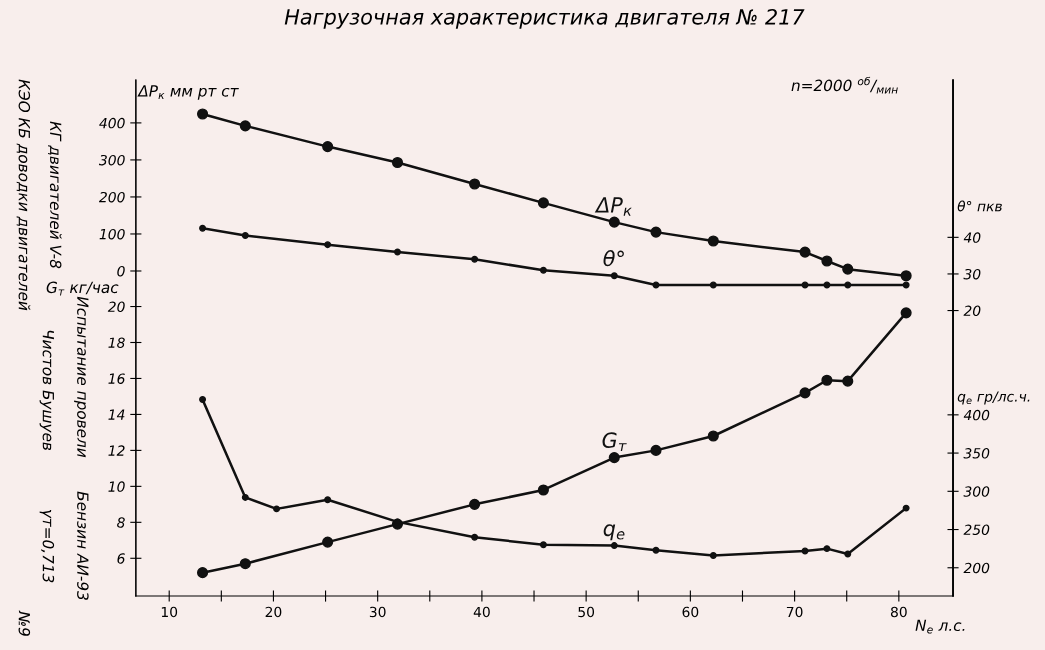  Describe the element at coordinates (976, 529) in the screenshot. I see `y2-tick-label: 250` at that location.